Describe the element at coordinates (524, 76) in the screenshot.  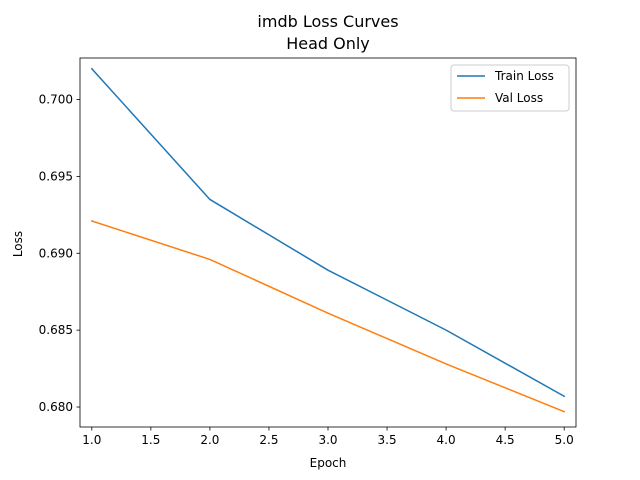
I see `legend-label-0: Train Loss` at that location.